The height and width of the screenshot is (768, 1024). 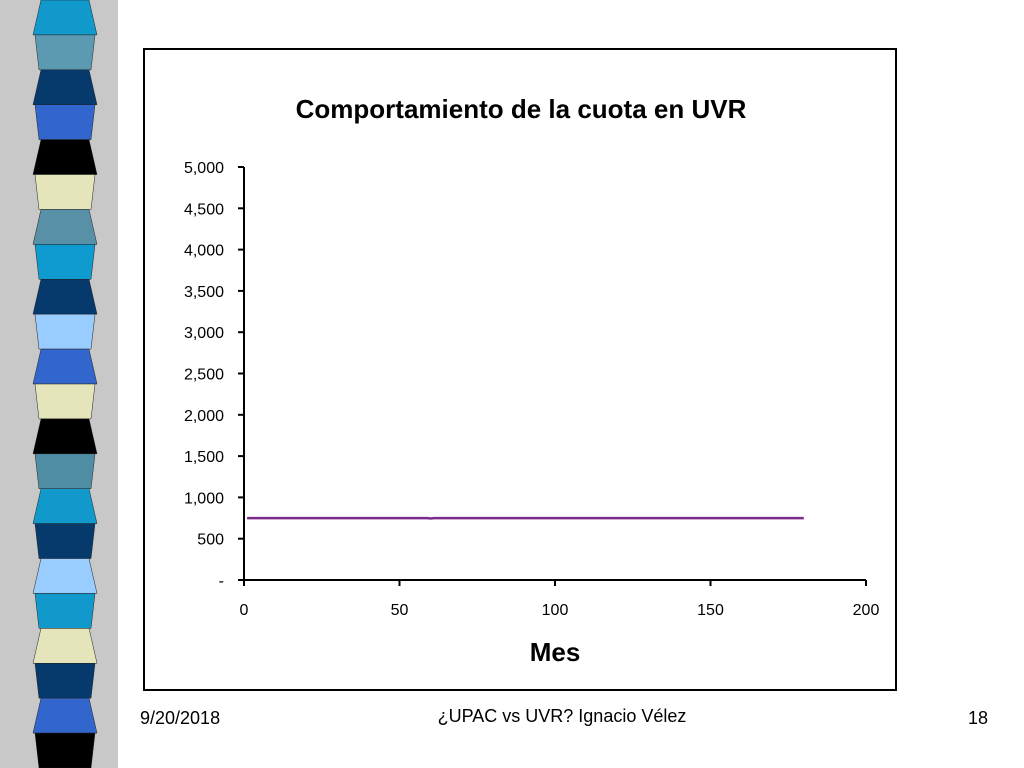 What do you see at coordinates (521, 109) in the screenshot?
I see `chart-title: Comportamiento de la cuota en UVR` at bounding box center [521, 109].